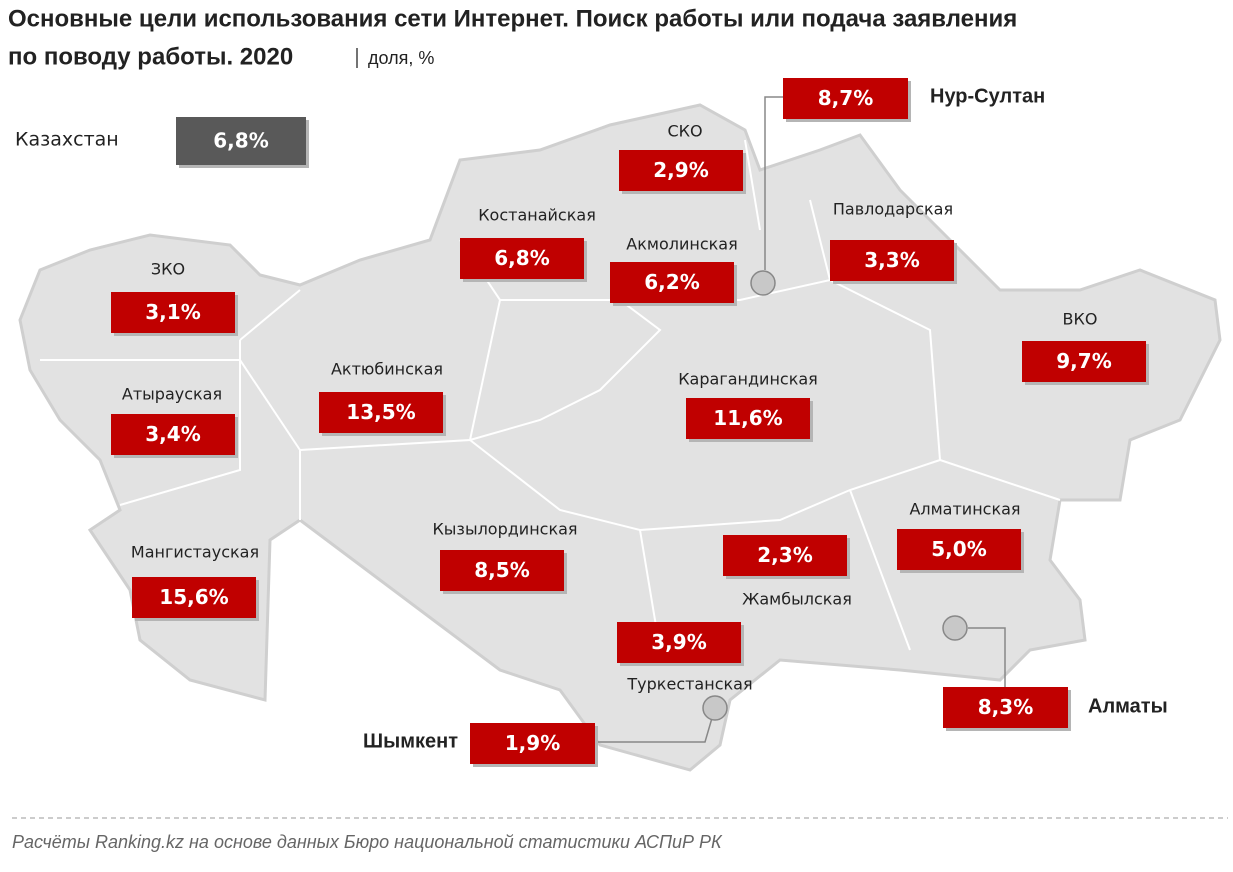  I want to click on value-label: 5,0%, so click(958, 549).